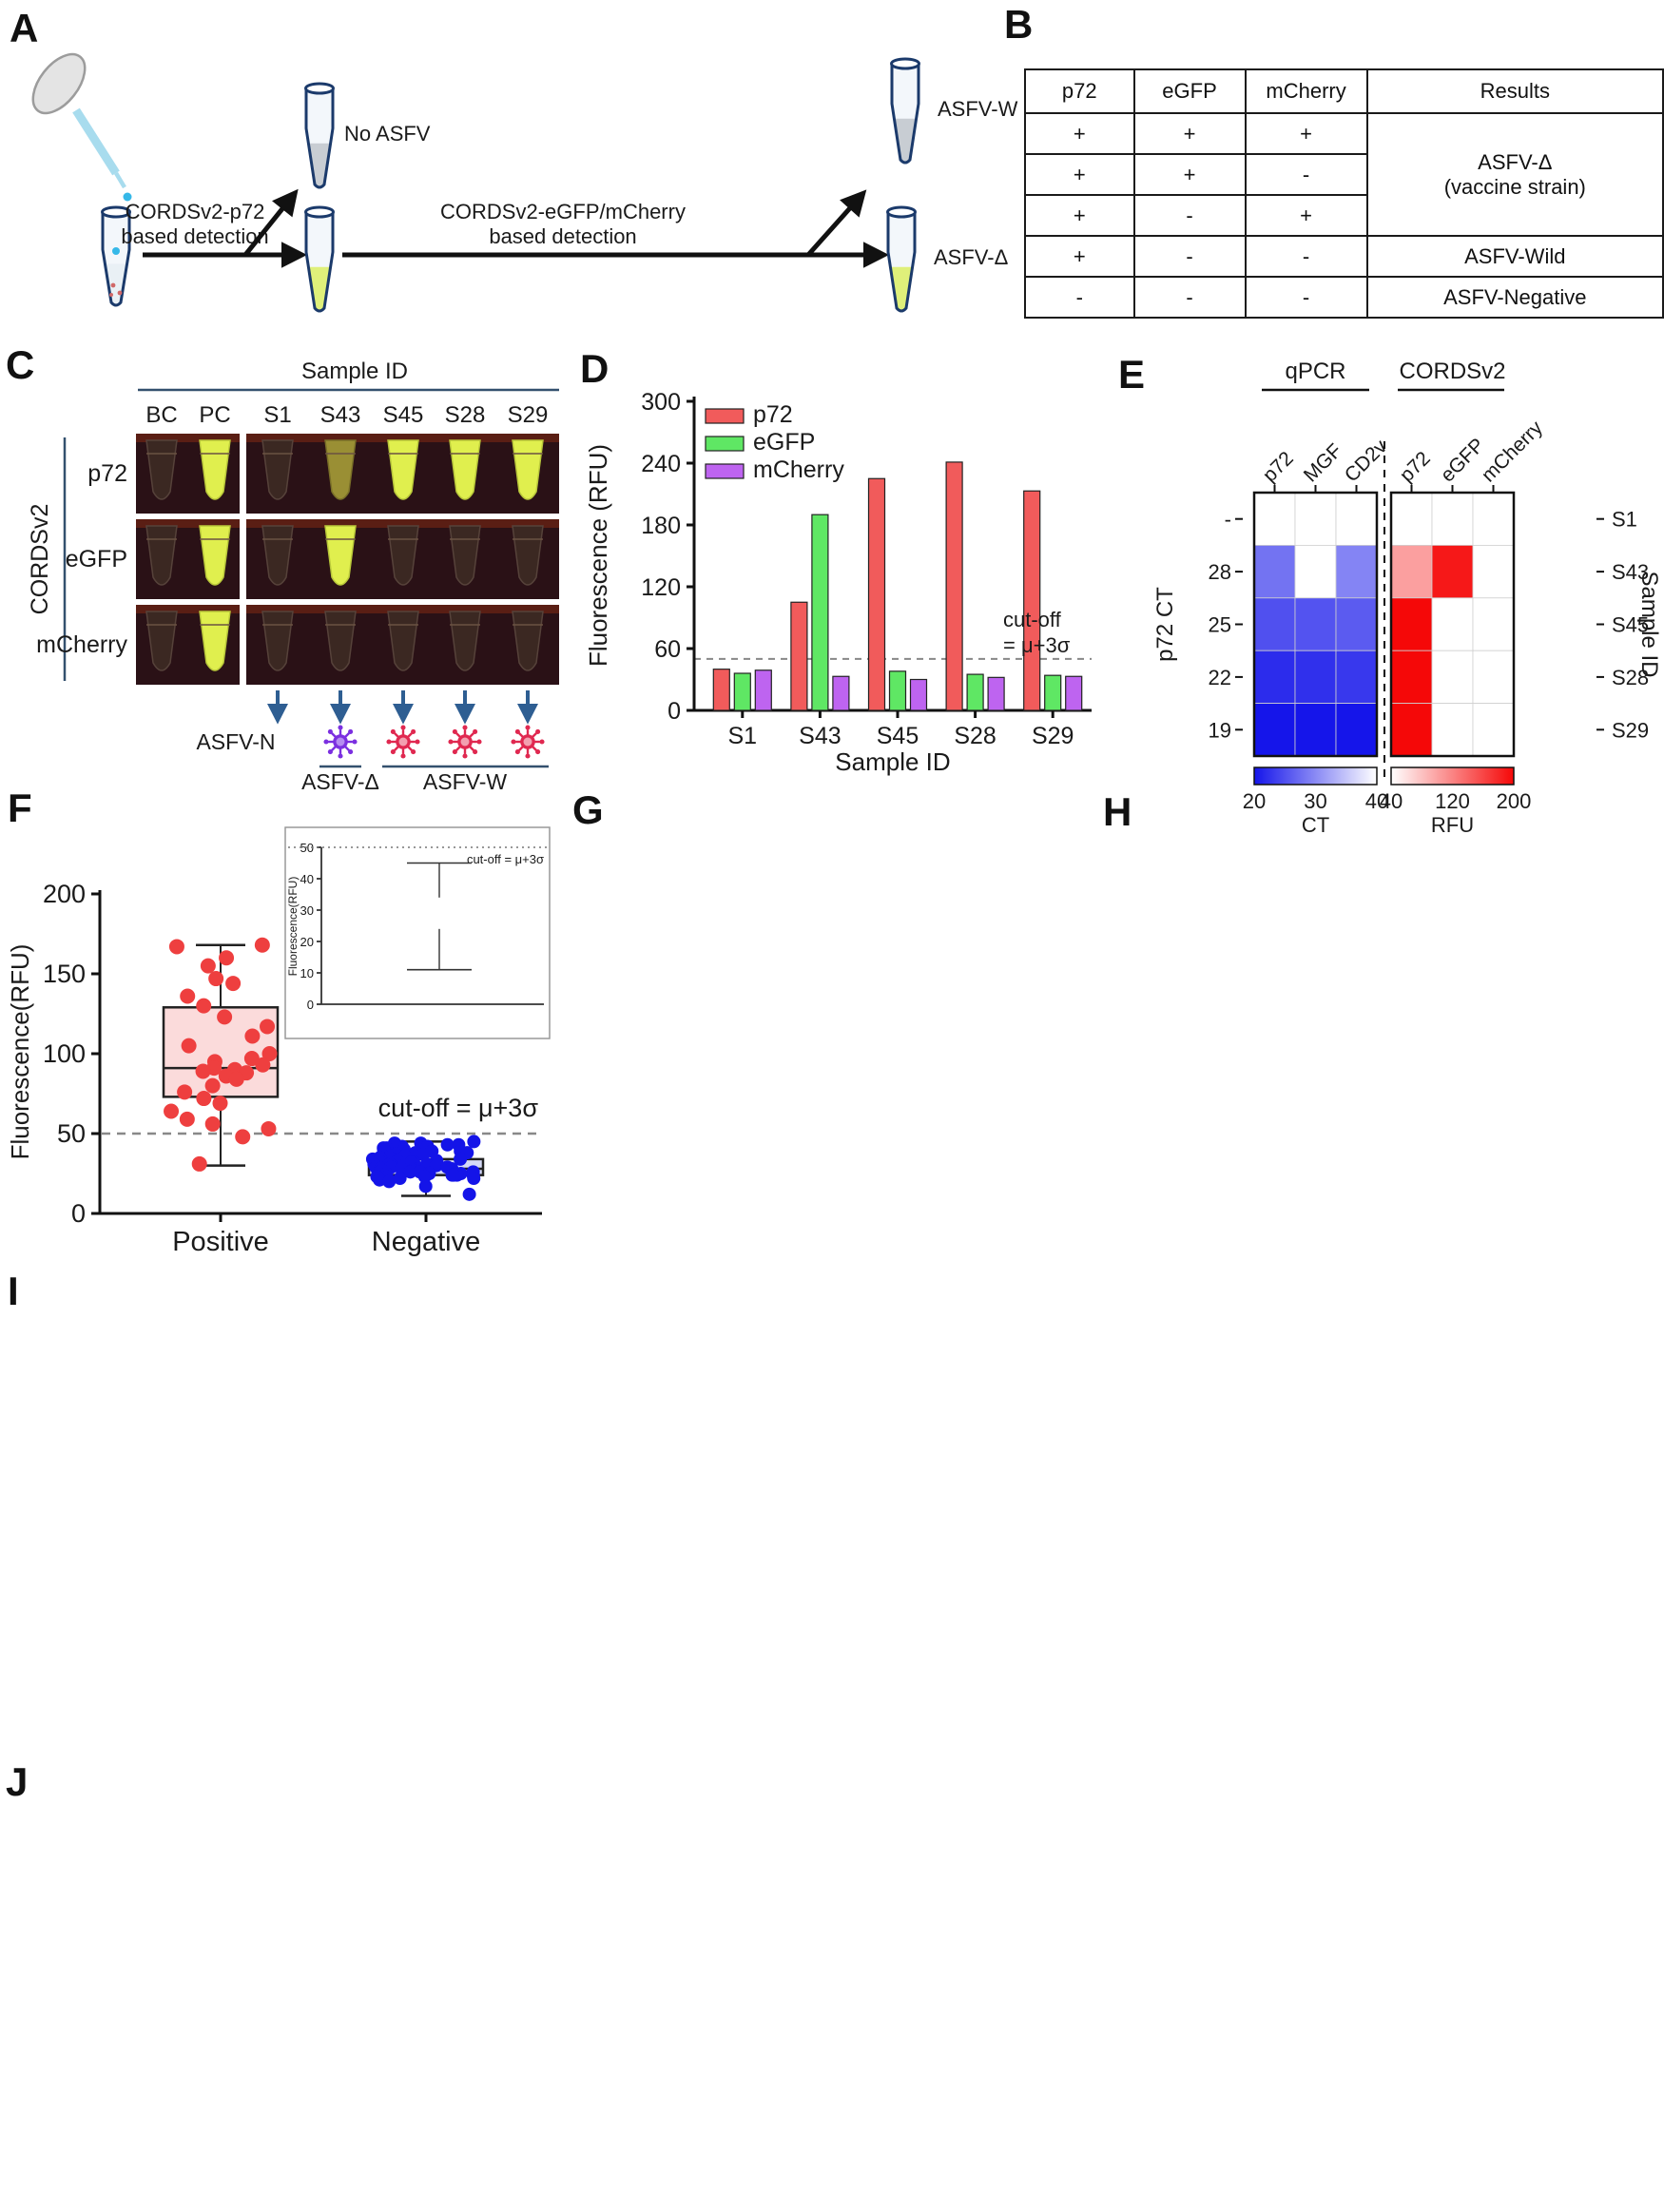 The image size is (1664, 2212). What do you see at coordinates (1053, 736) in the screenshot?
I see `x-tick-label: S29` at bounding box center [1053, 736].